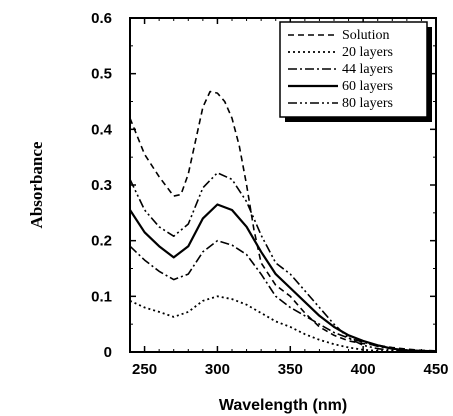 This screenshot has width=453, height=416. I want to click on legend-label: 60 layers, so click(367, 86).